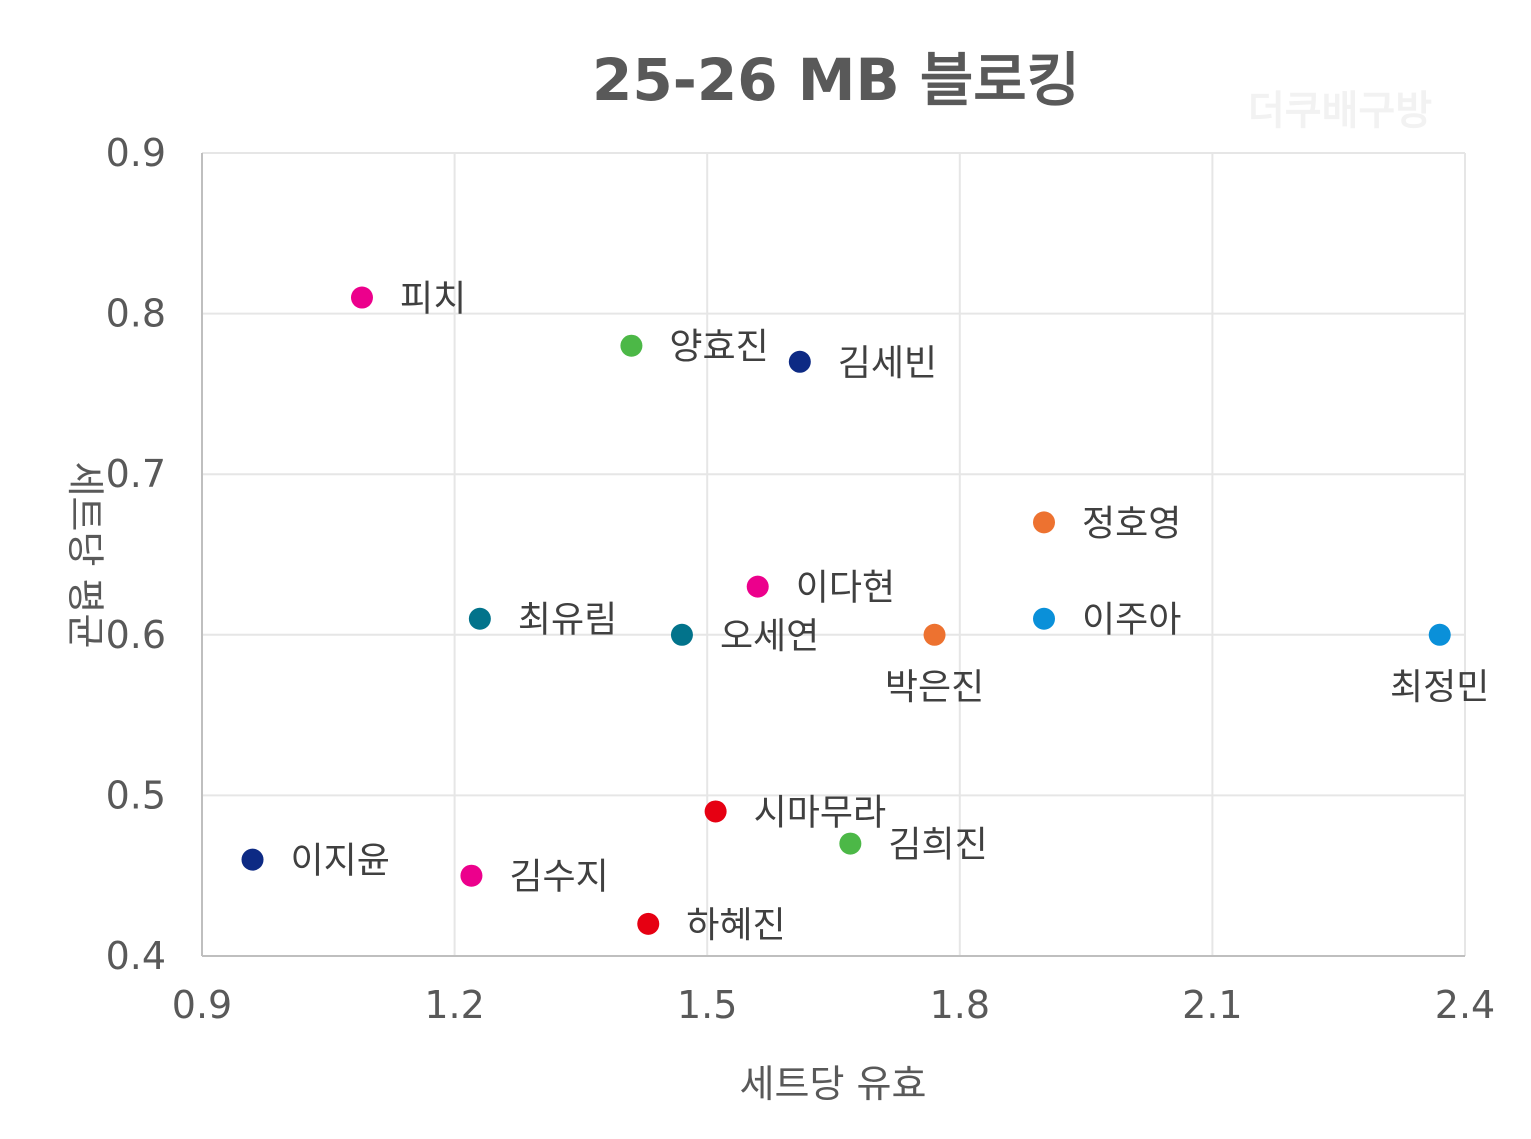  I want to click on y-tick-label: 0.6, so click(136, 635).